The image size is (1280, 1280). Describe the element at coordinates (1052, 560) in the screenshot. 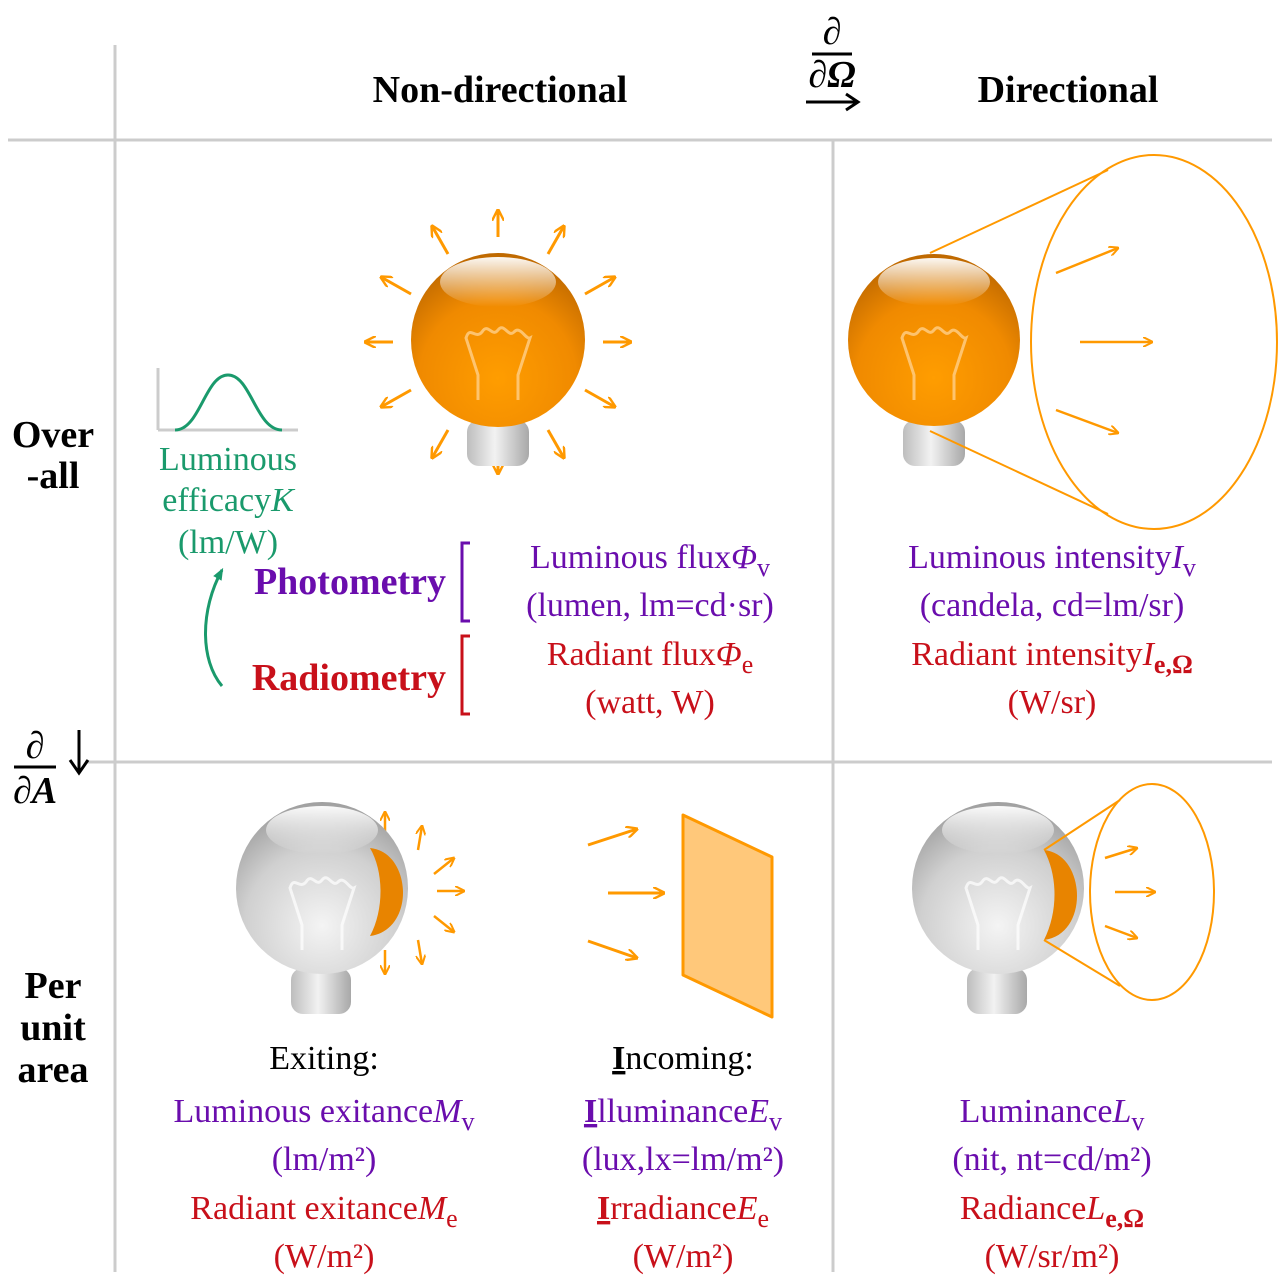

I see `luminous-intensity-label: Luminous intensityIv` at that location.